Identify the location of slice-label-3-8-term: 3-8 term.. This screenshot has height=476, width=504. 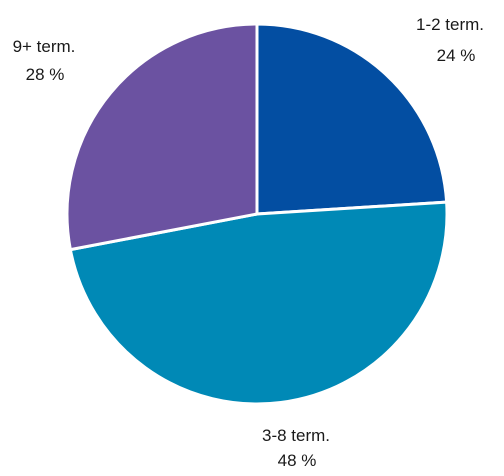
(296, 435).